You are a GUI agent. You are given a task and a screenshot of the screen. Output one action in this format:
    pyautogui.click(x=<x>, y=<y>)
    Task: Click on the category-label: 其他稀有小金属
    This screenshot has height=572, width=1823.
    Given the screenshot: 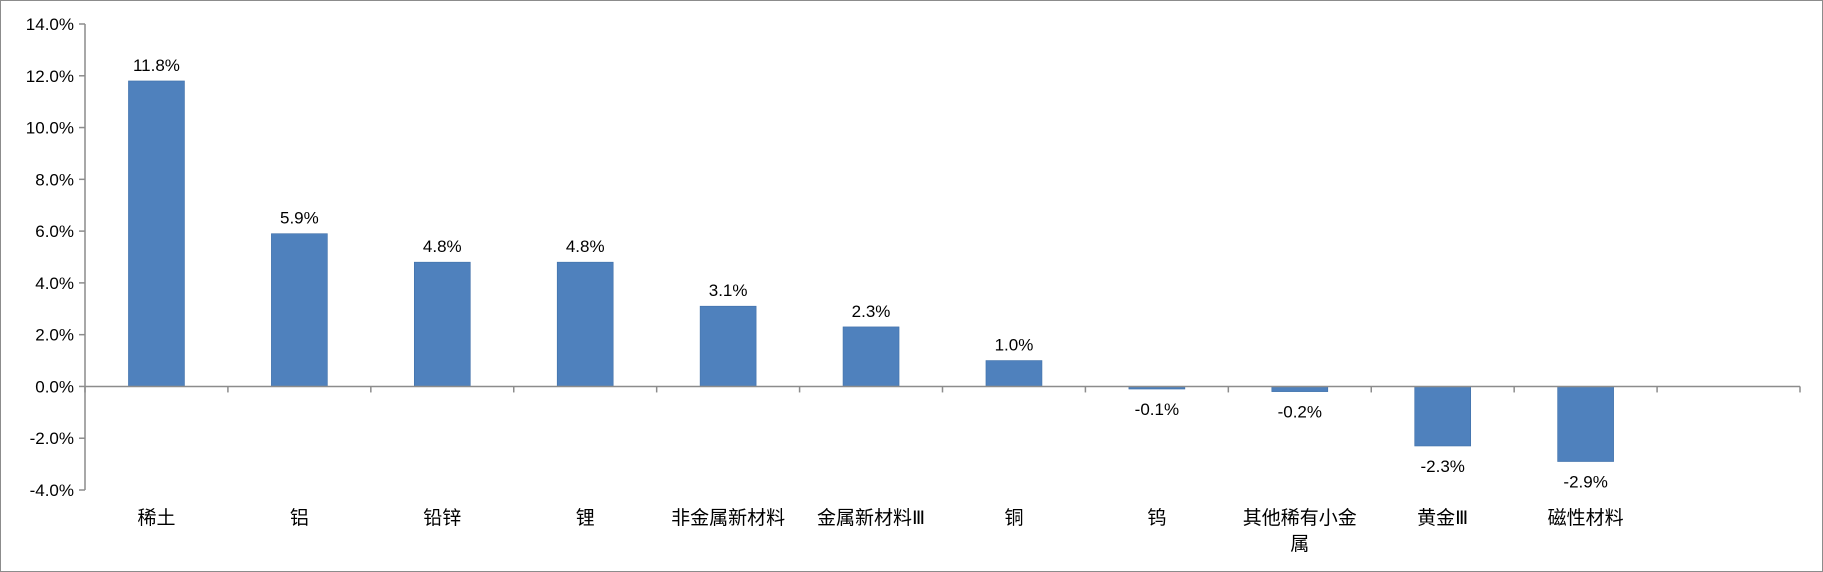 What is the action you would take?
    pyautogui.click(x=1300, y=531)
    